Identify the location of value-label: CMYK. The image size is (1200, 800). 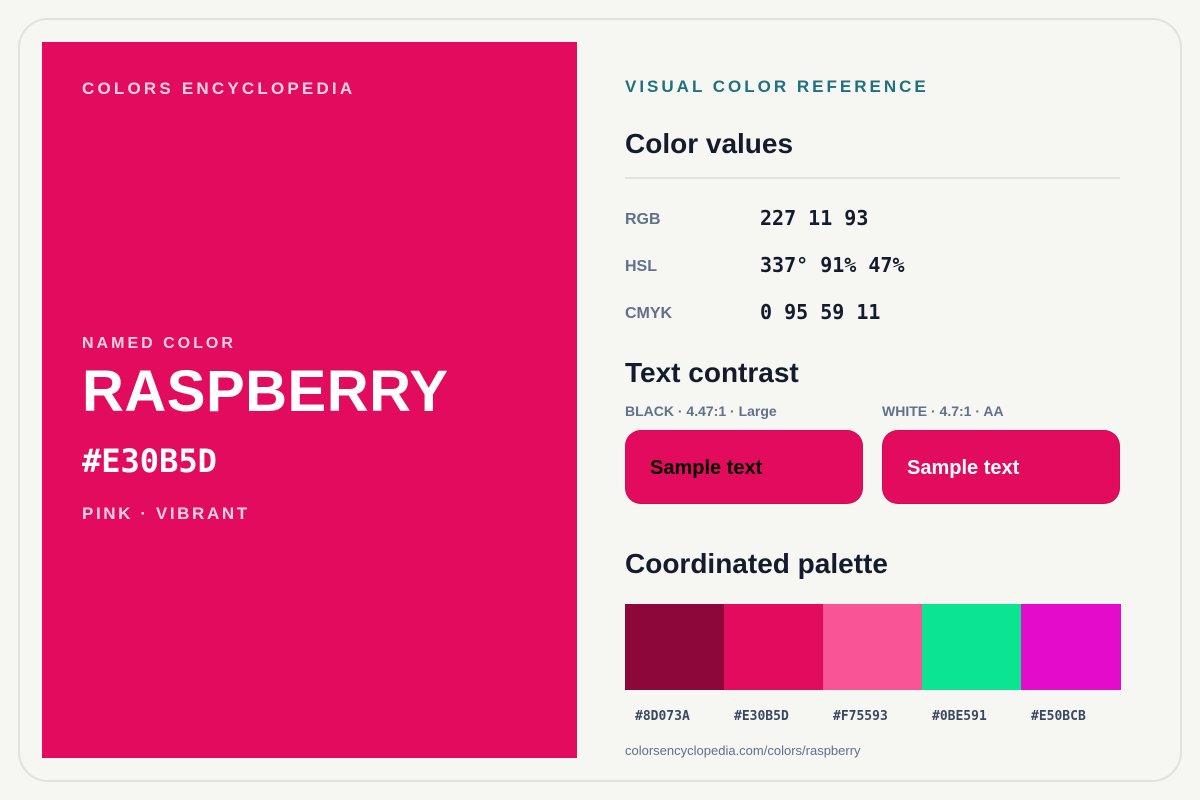
(649, 313).